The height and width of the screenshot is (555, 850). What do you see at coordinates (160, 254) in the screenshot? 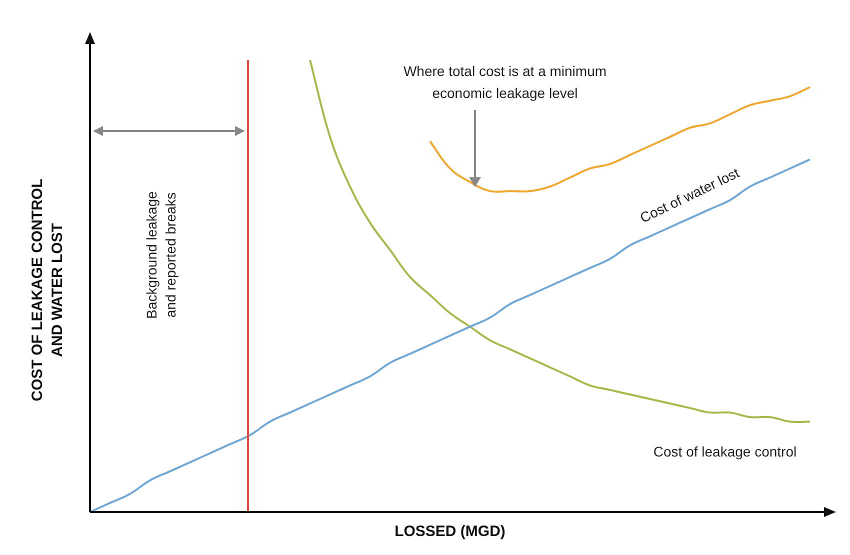
I see `annotation: Background leakage and reported breaks` at bounding box center [160, 254].